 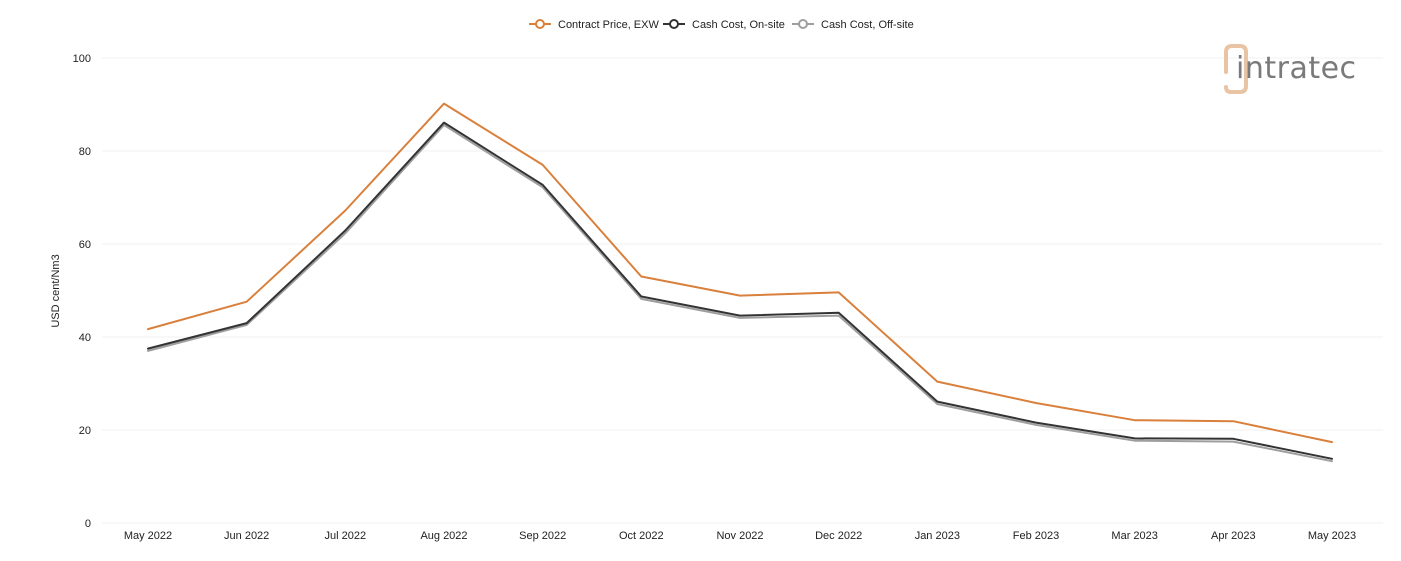 I want to click on x-tick-label: Mar 2023, so click(x=1134, y=536).